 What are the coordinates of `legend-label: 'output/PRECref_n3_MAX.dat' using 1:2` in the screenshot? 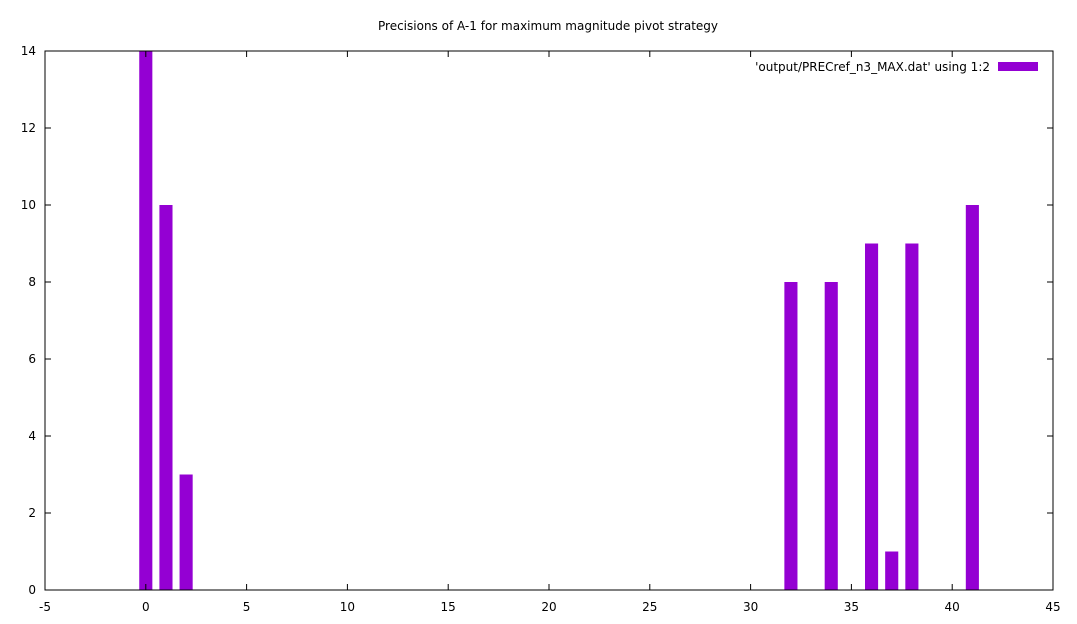 It's located at (872, 67).